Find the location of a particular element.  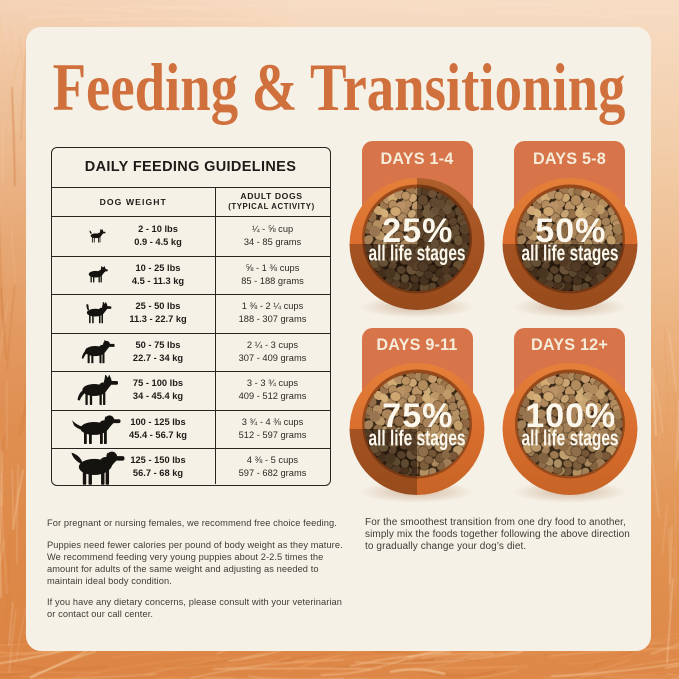

svg-text: 25% is located at coordinates (417, 231).